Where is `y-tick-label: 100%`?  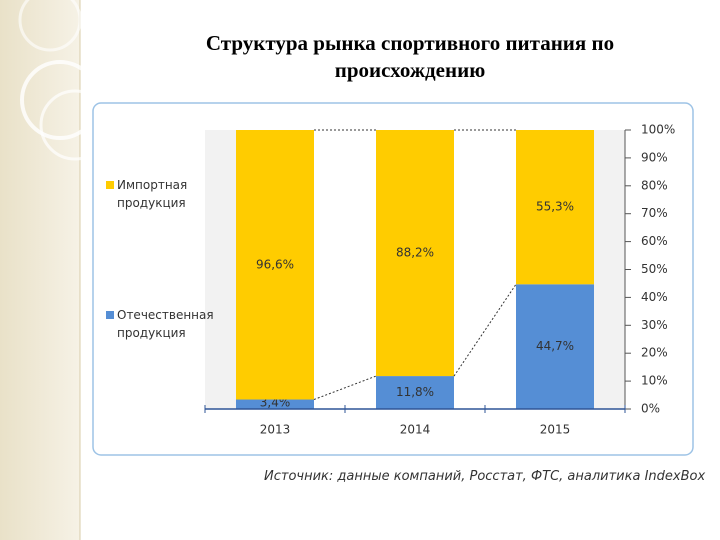 y-tick-label: 100% is located at coordinates (658, 130).